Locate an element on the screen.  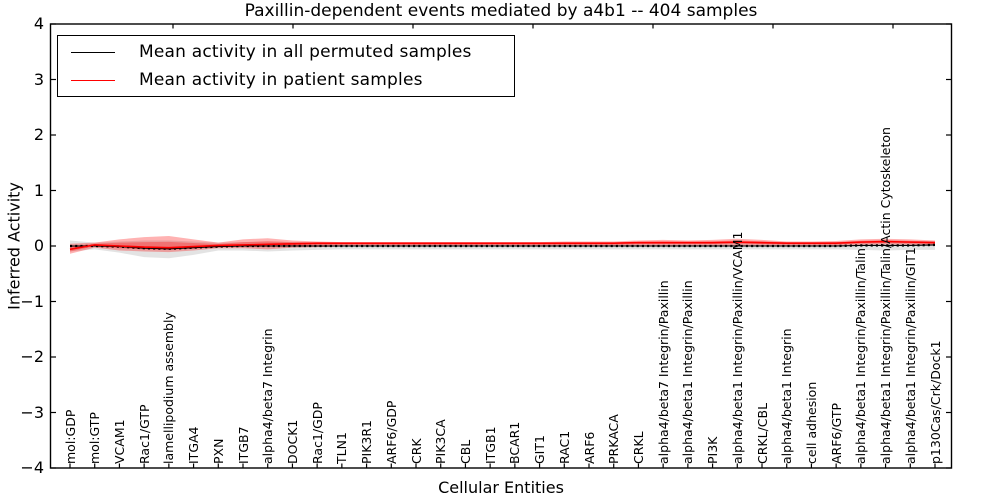
x-tick-label: alpha4/beta7 Integrin/Paxillin is located at coordinates (663, 372).